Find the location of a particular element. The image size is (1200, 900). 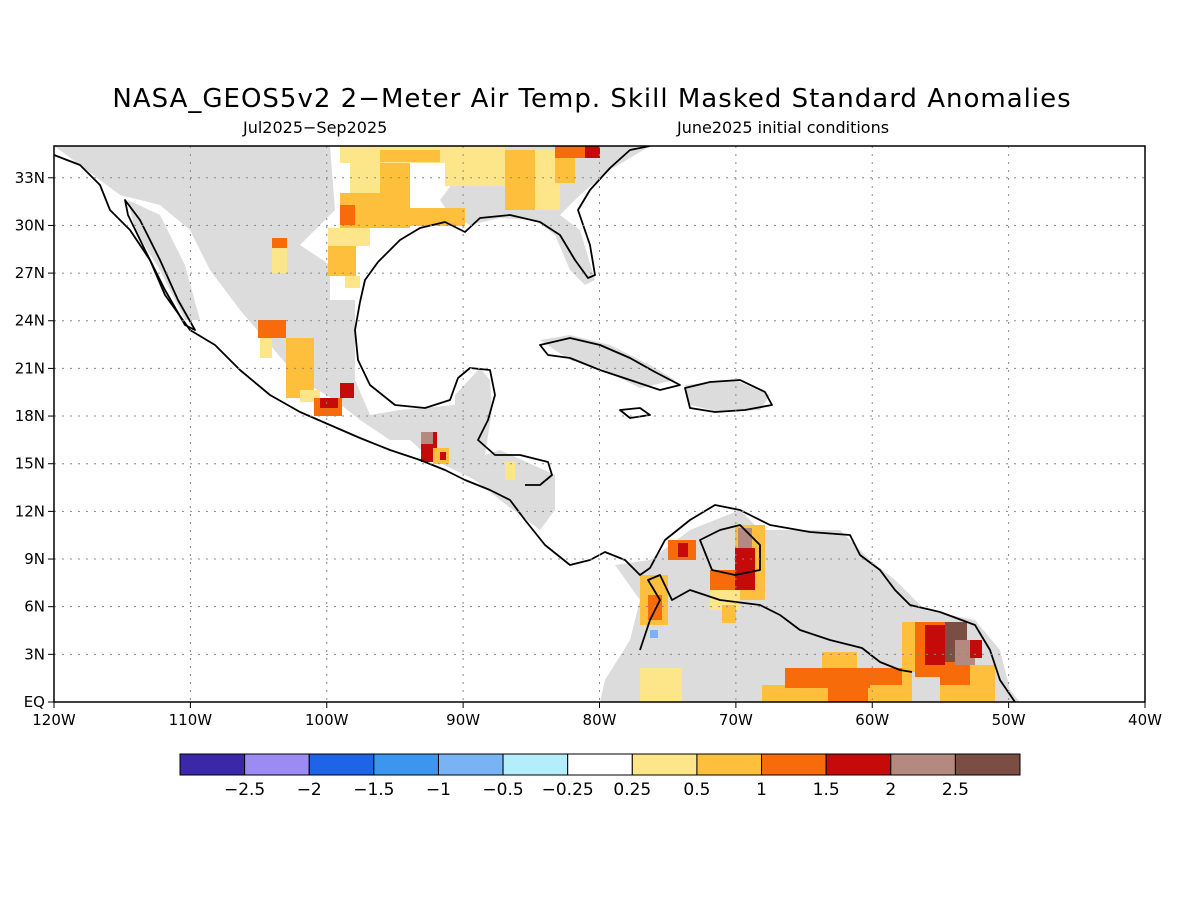

colorbar-label: −1 is located at coordinates (438, 790).